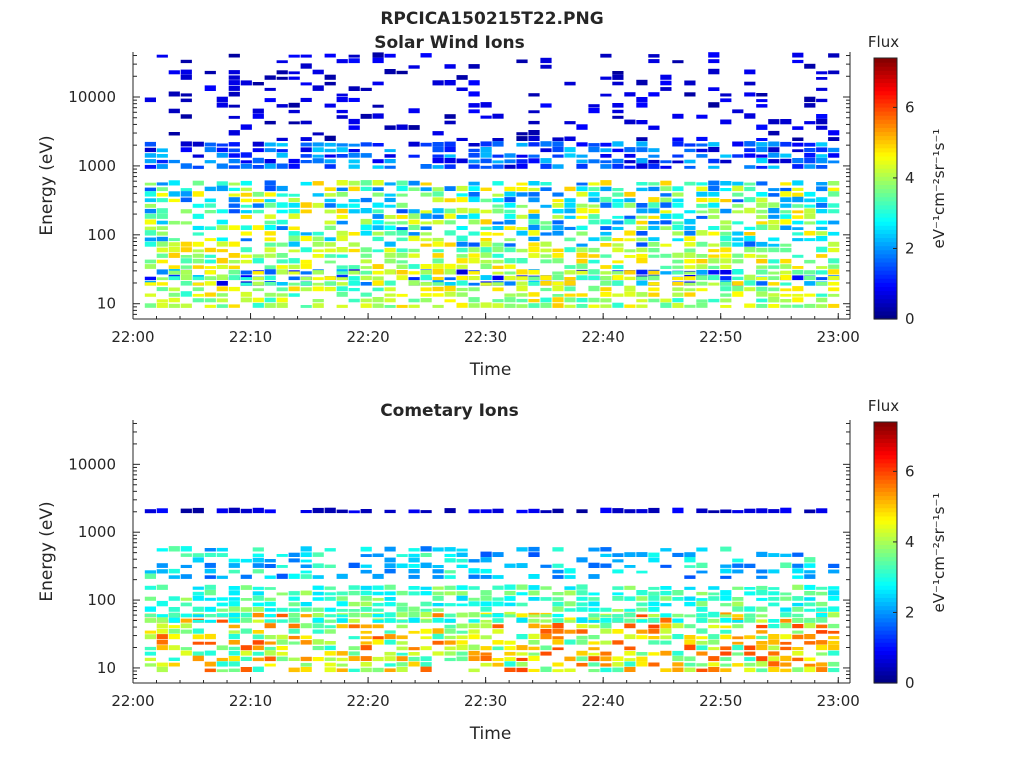 The width and height of the screenshot is (1024, 768). Describe the element at coordinates (47, 551) in the screenshot. I see `y-axis-label: Energy (eV)` at that location.